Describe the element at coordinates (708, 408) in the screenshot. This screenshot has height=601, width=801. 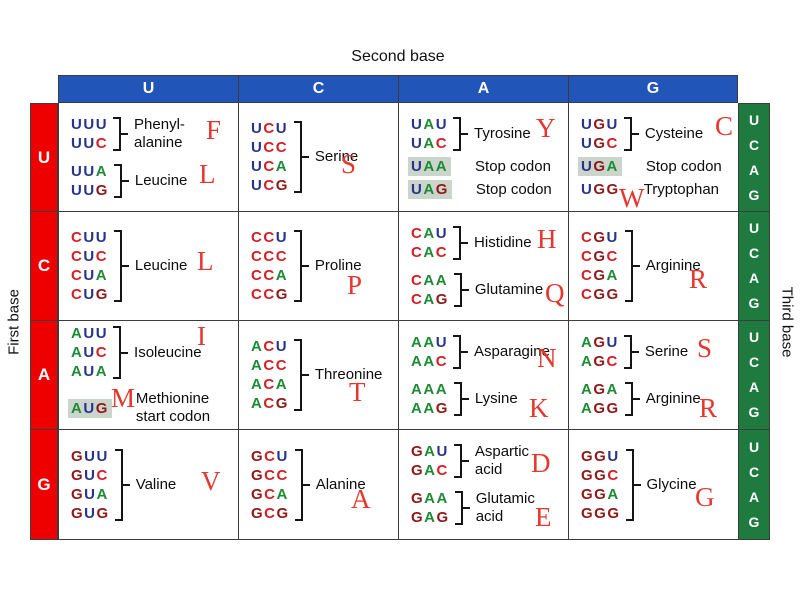
I see `one-letter-code-R: R` at that location.